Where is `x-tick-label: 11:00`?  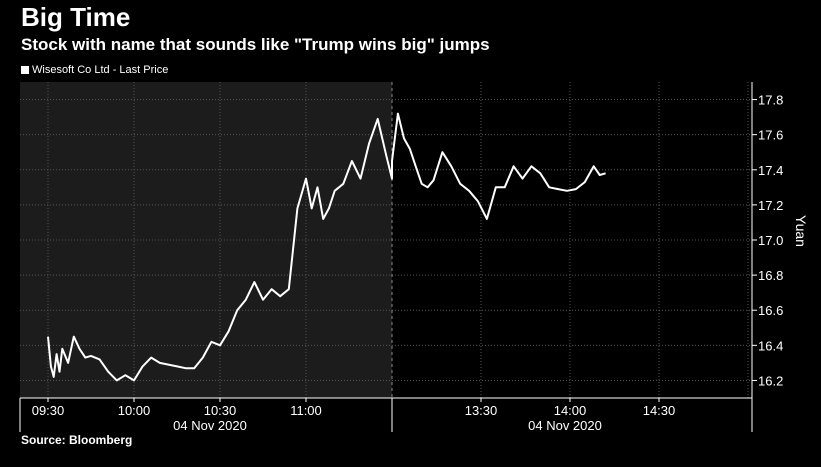 x-tick-label: 11:00 is located at coordinates (306, 410).